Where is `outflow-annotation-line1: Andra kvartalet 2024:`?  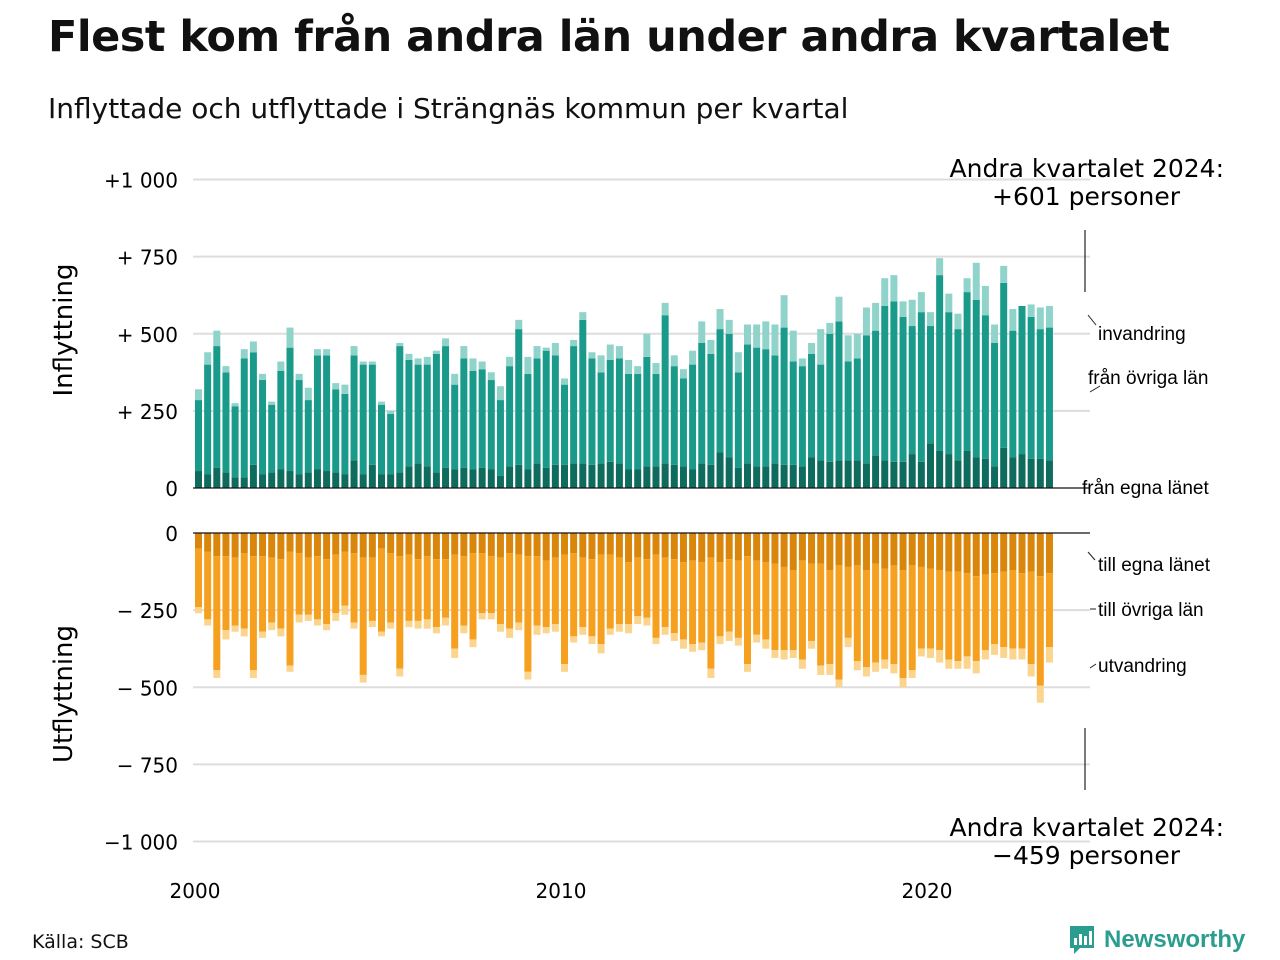
outflow-annotation-line1: Andra kvartalet 2024: is located at coordinates (1087, 827).